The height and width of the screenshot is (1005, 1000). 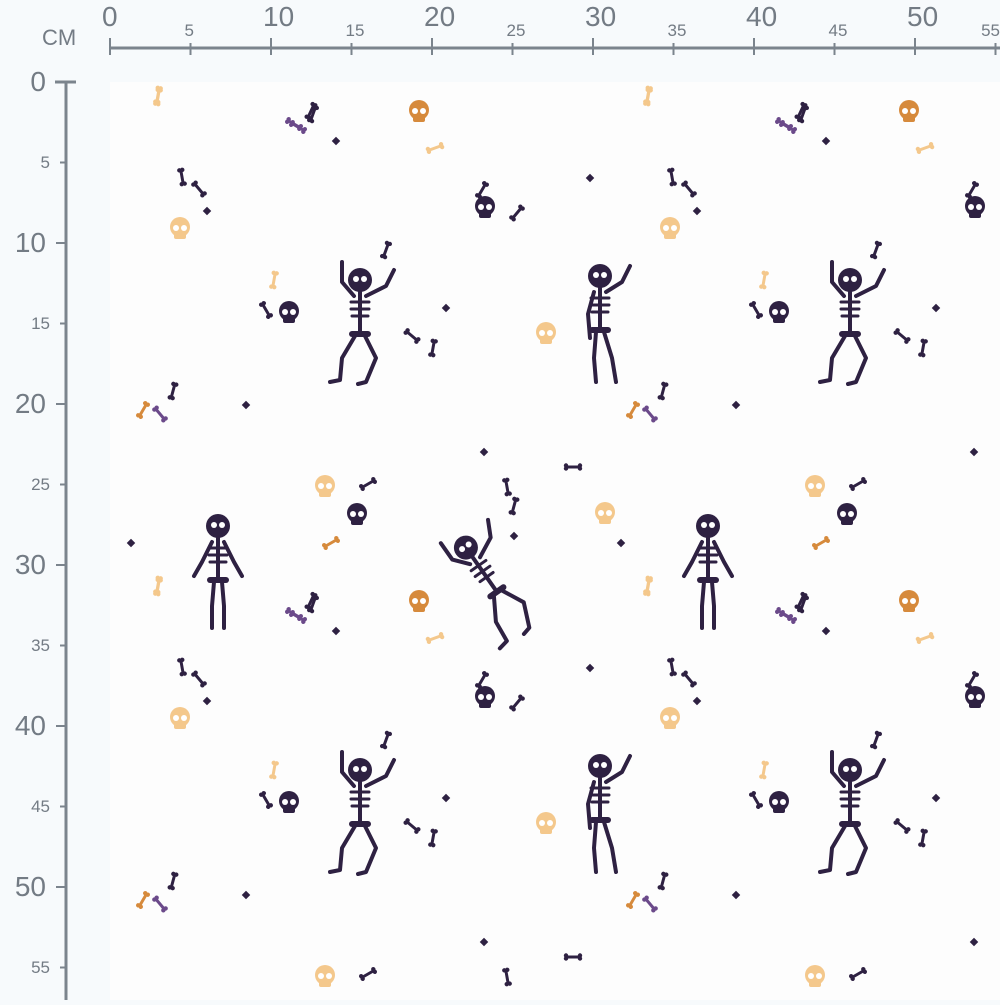 I want to click on horizontal-ruler-label: 30, so click(x=601, y=16).